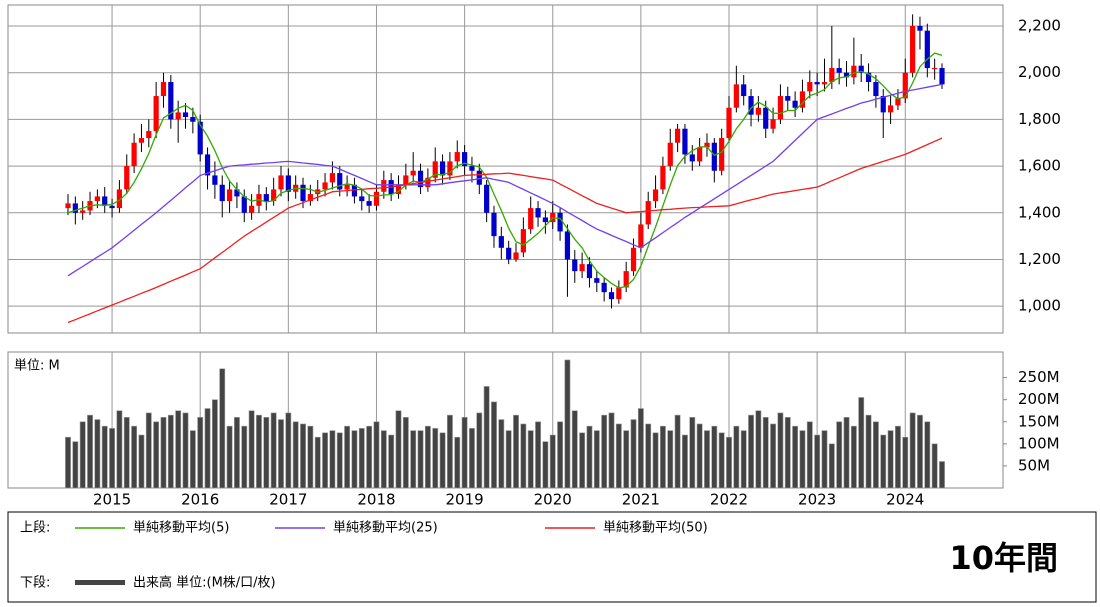 This screenshot has width=1100, height=607. I want to click on legend-text: 単純移動平均(50), so click(655, 528).